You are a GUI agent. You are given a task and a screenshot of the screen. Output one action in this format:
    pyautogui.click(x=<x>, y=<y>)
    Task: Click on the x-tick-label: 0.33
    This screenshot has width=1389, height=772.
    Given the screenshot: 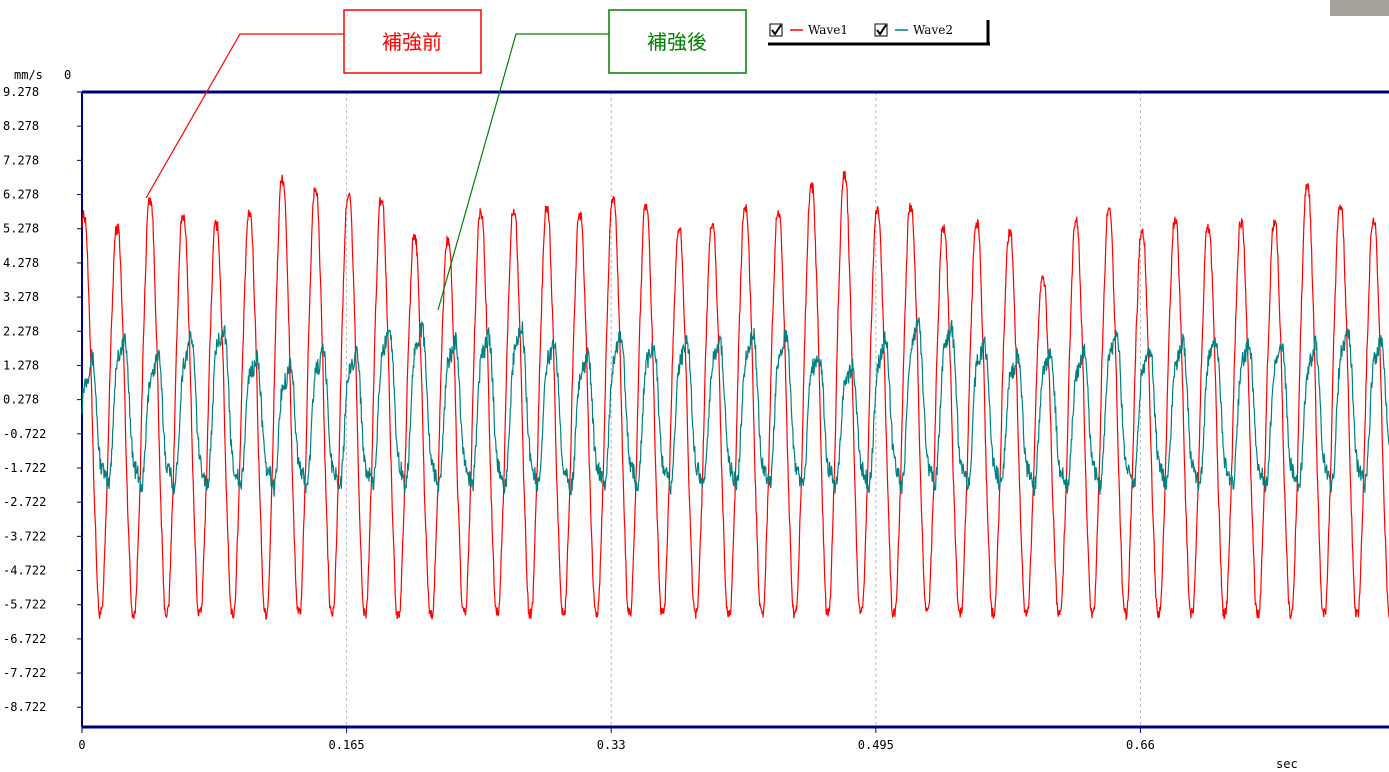 What is the action you would take?
    pyautogui.click(x=611, y=745)
    